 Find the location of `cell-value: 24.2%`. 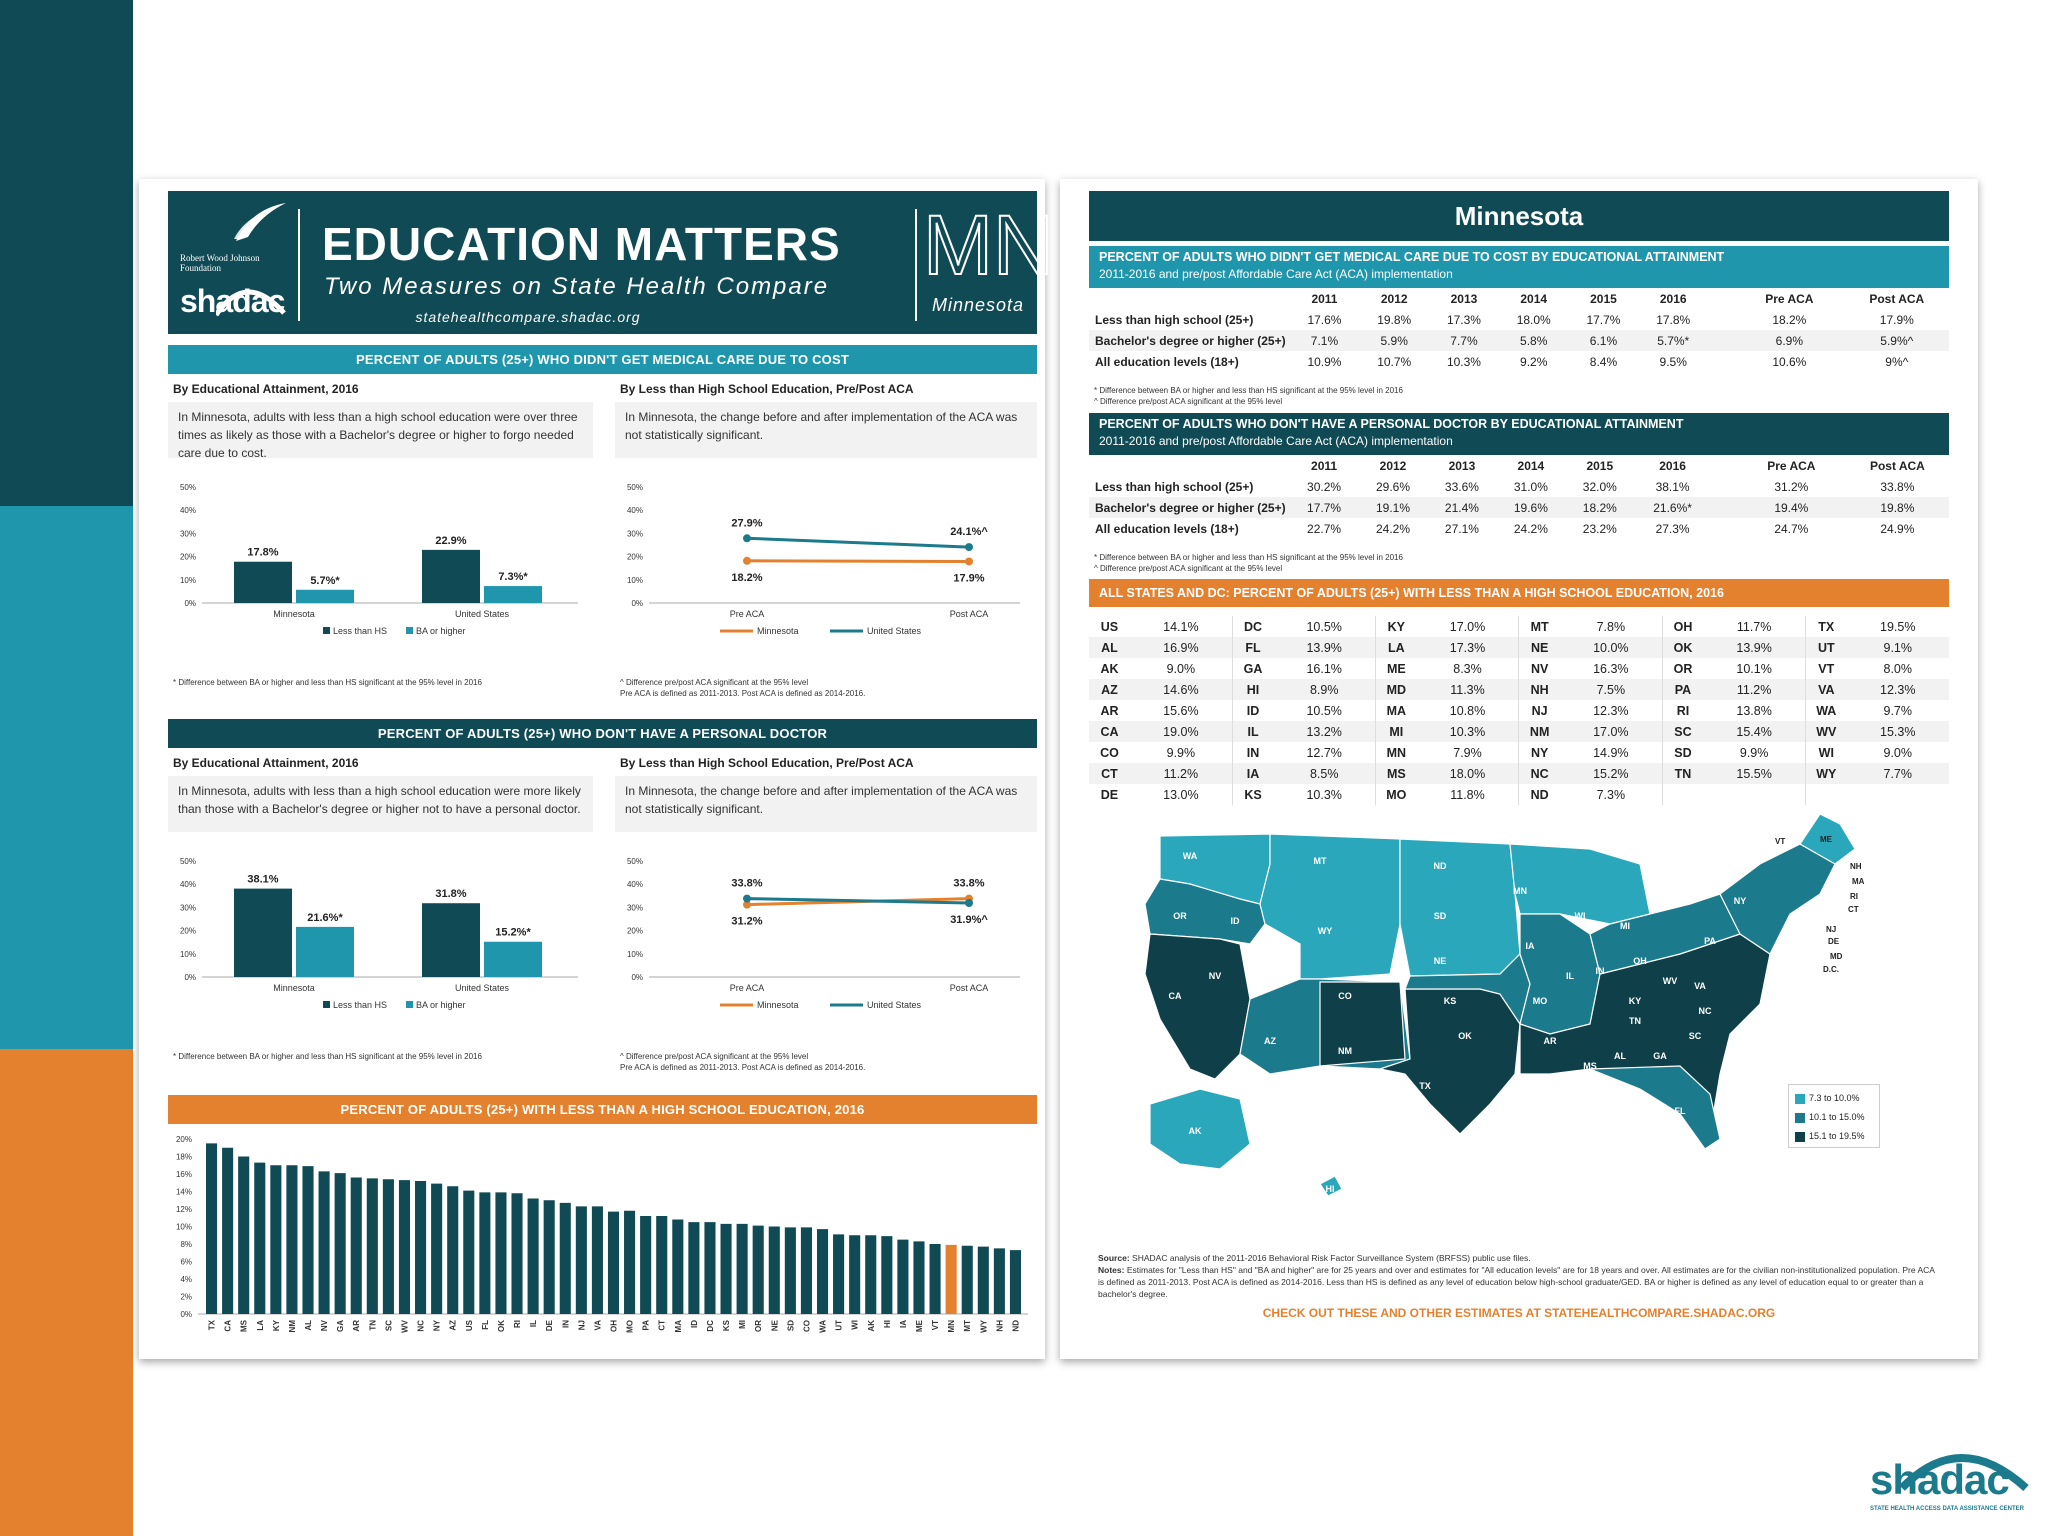

cell-value: 24.2% is located at coordinates (1530, 528).